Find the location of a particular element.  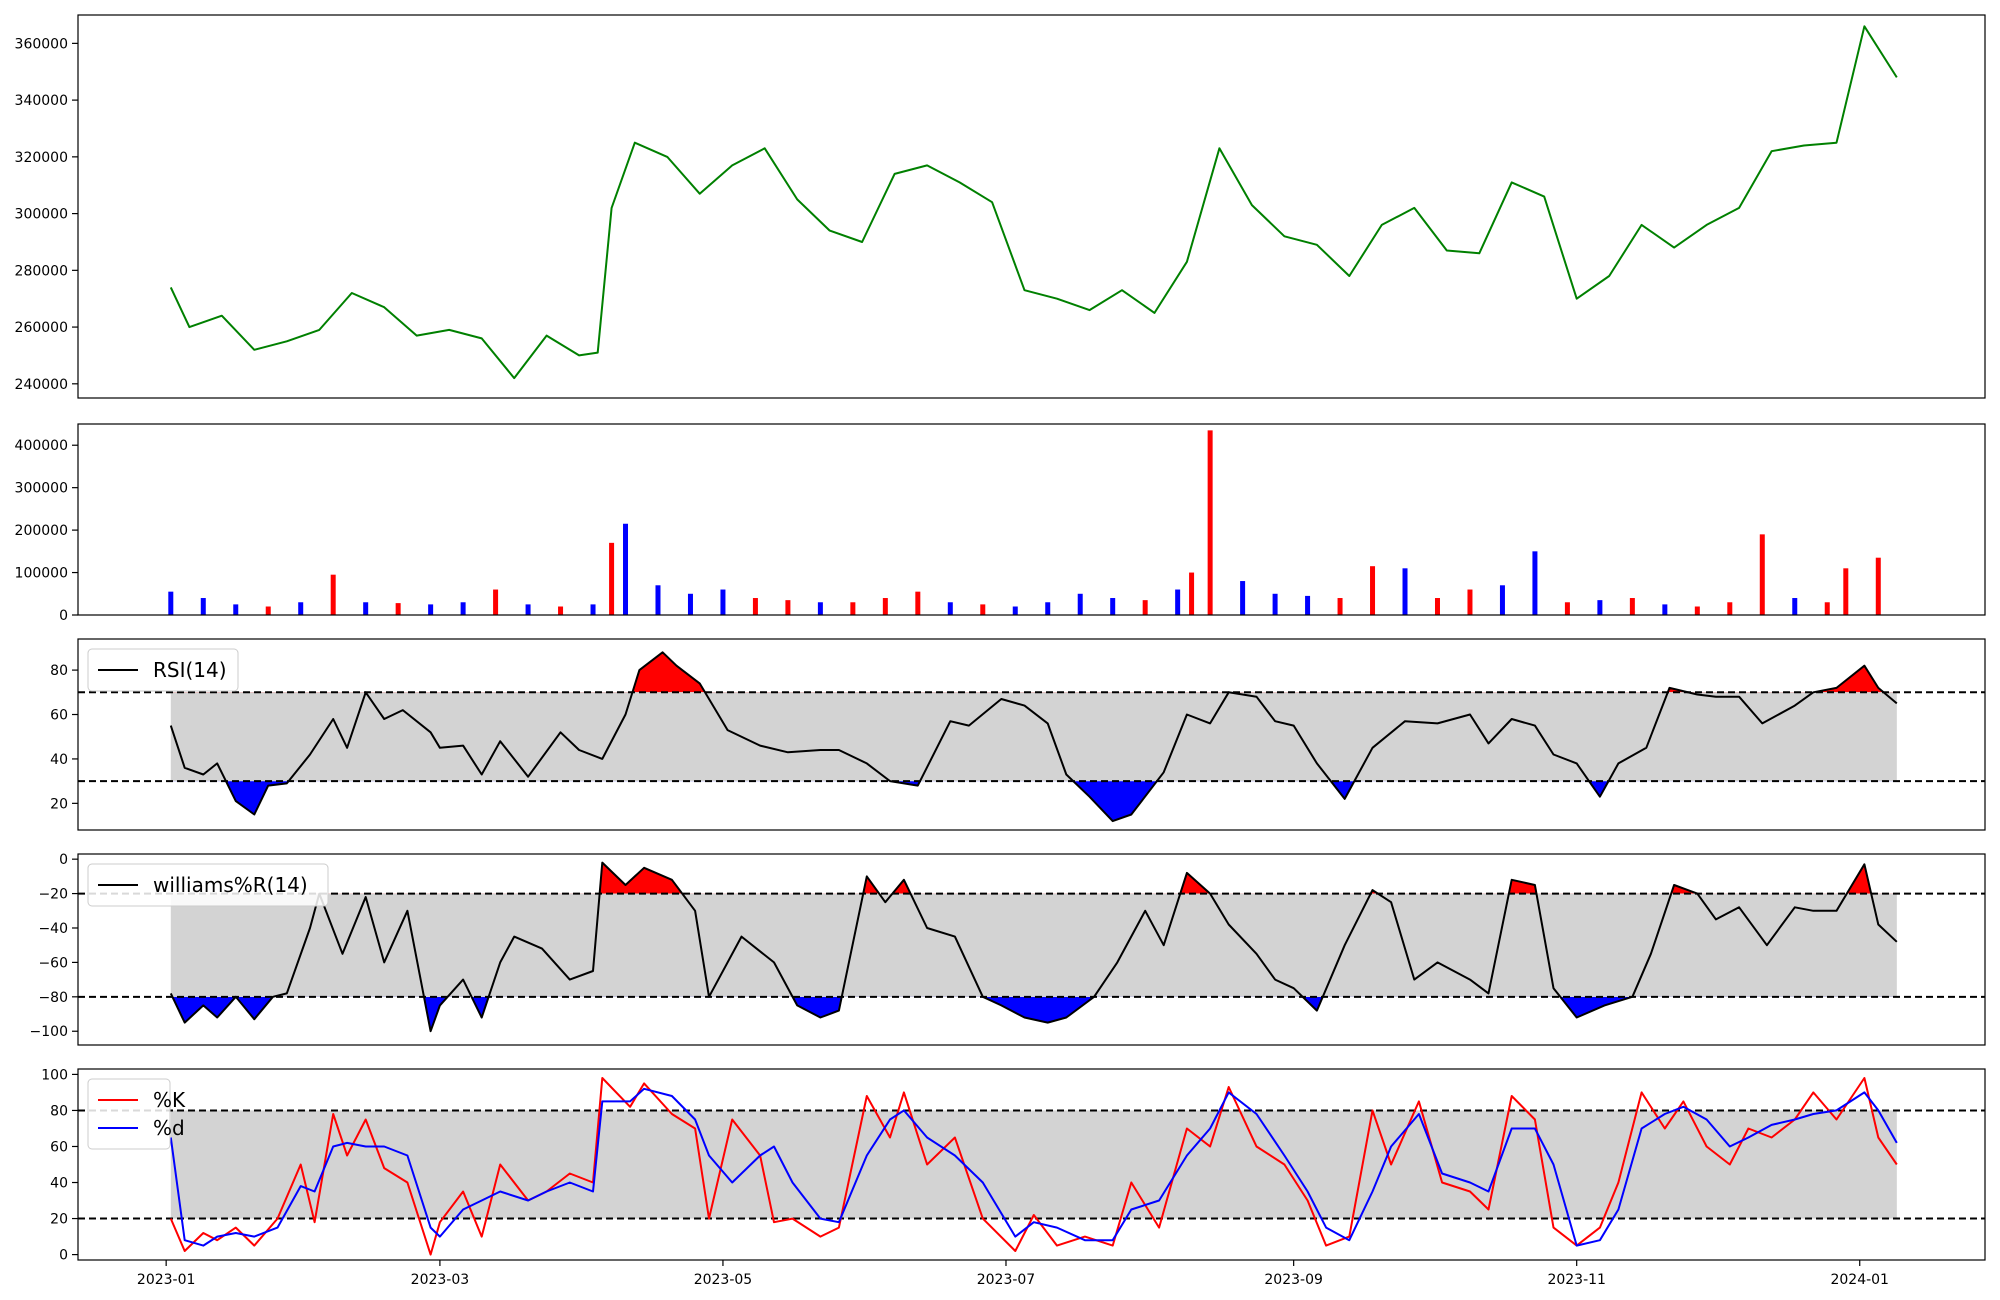

x-tick-label: 2023-07 is located at coordinates (1006, 1280).